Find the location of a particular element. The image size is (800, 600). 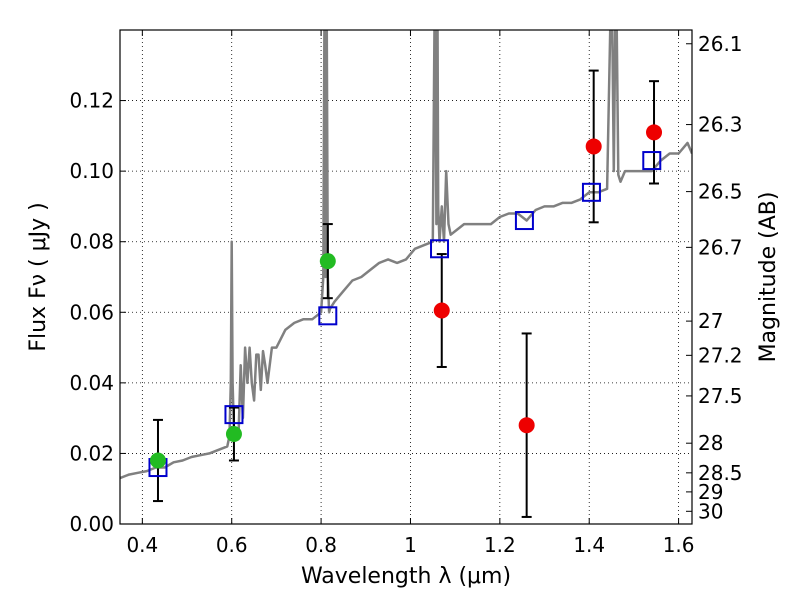

x-tick-label: 1.4 is located at coordinates (589, 545).